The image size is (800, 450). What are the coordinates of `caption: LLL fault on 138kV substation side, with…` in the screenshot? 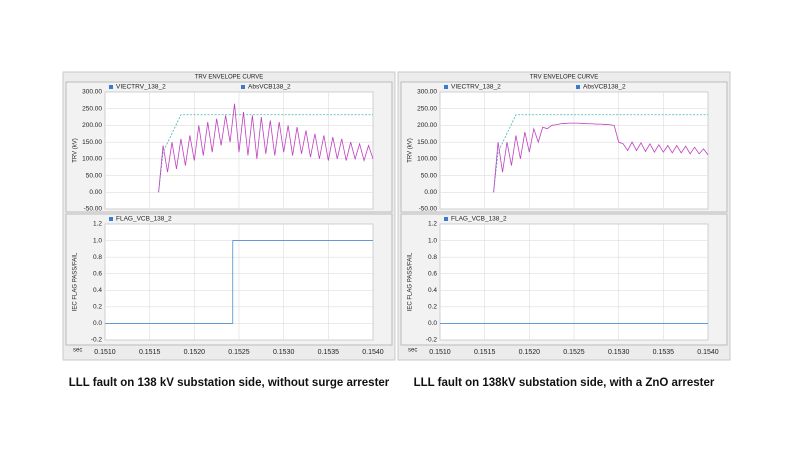 It's located at (564, 383).